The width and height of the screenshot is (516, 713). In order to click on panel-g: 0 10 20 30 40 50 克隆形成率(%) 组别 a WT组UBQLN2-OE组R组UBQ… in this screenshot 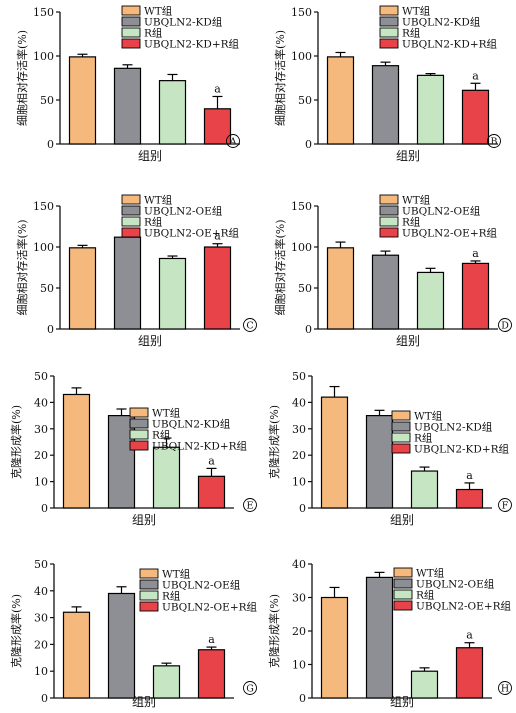, I will do `click(133, 633)`.